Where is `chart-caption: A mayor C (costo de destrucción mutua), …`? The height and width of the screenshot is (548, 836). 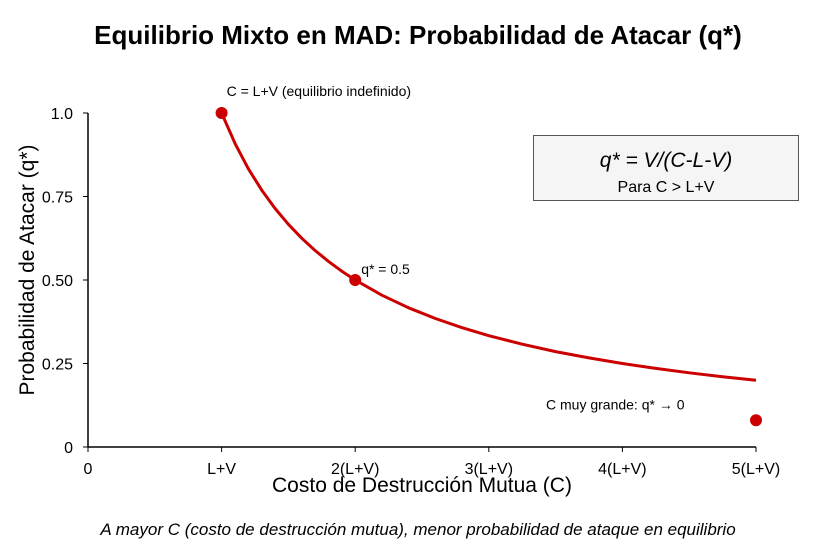 chart-caption: A mayor C (costo de destrucción mutua), … is located at coordinates (418, 529).